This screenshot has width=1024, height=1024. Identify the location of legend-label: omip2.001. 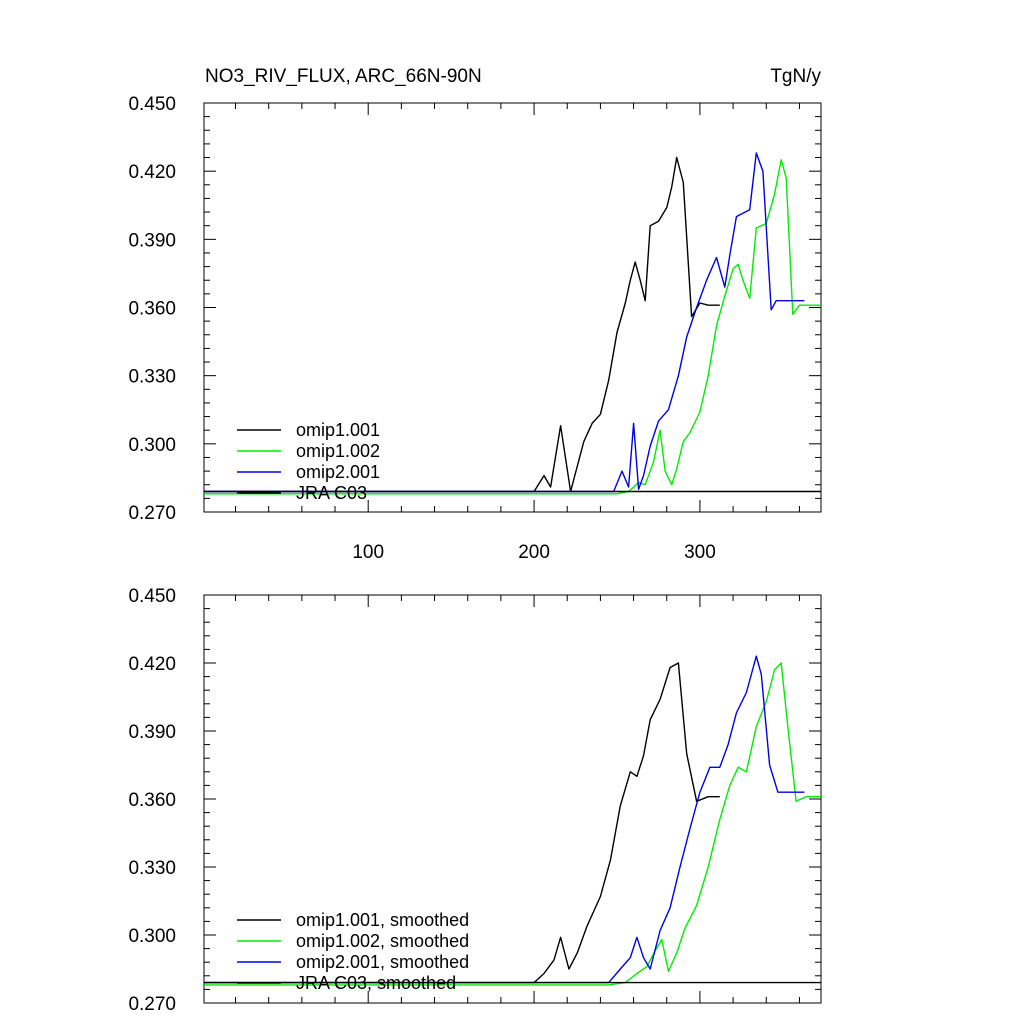
(338, 472).